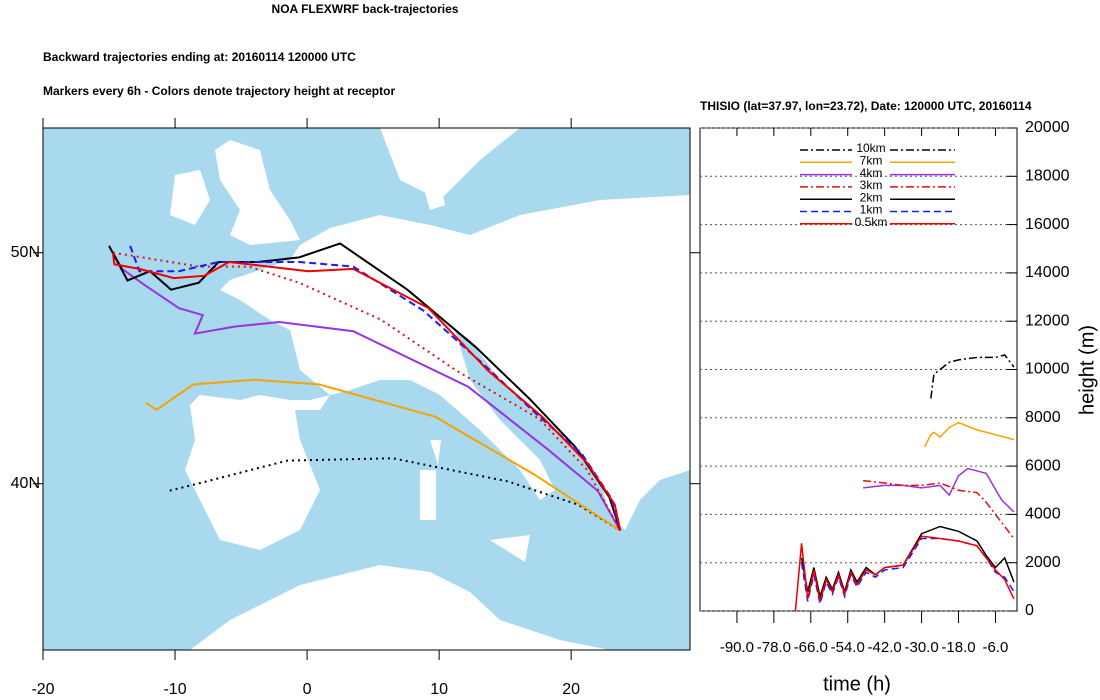 This screenshot has width=1100, height=700. What do you see at coordinates (174, 689) in the screenshot?
I see `x-tick-label: -10` at bounding box center [174, 689].